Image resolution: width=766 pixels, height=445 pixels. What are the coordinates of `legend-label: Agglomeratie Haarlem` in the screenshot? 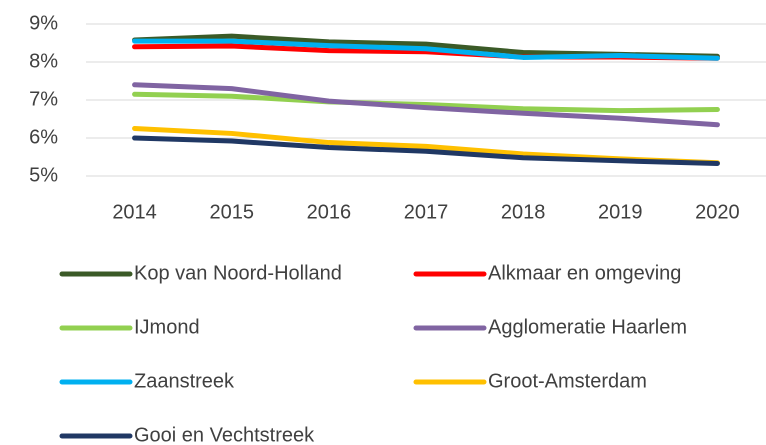 It's located at (587, 327).